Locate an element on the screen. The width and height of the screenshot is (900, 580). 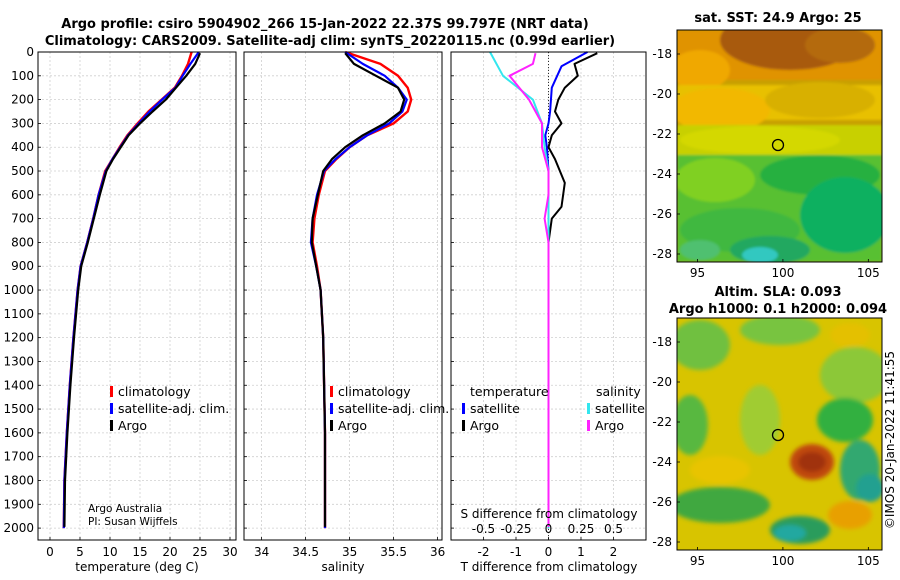
salinity-tick-labels: 34 34.5 35 35.5 36 is located at coordinates (349, 552).